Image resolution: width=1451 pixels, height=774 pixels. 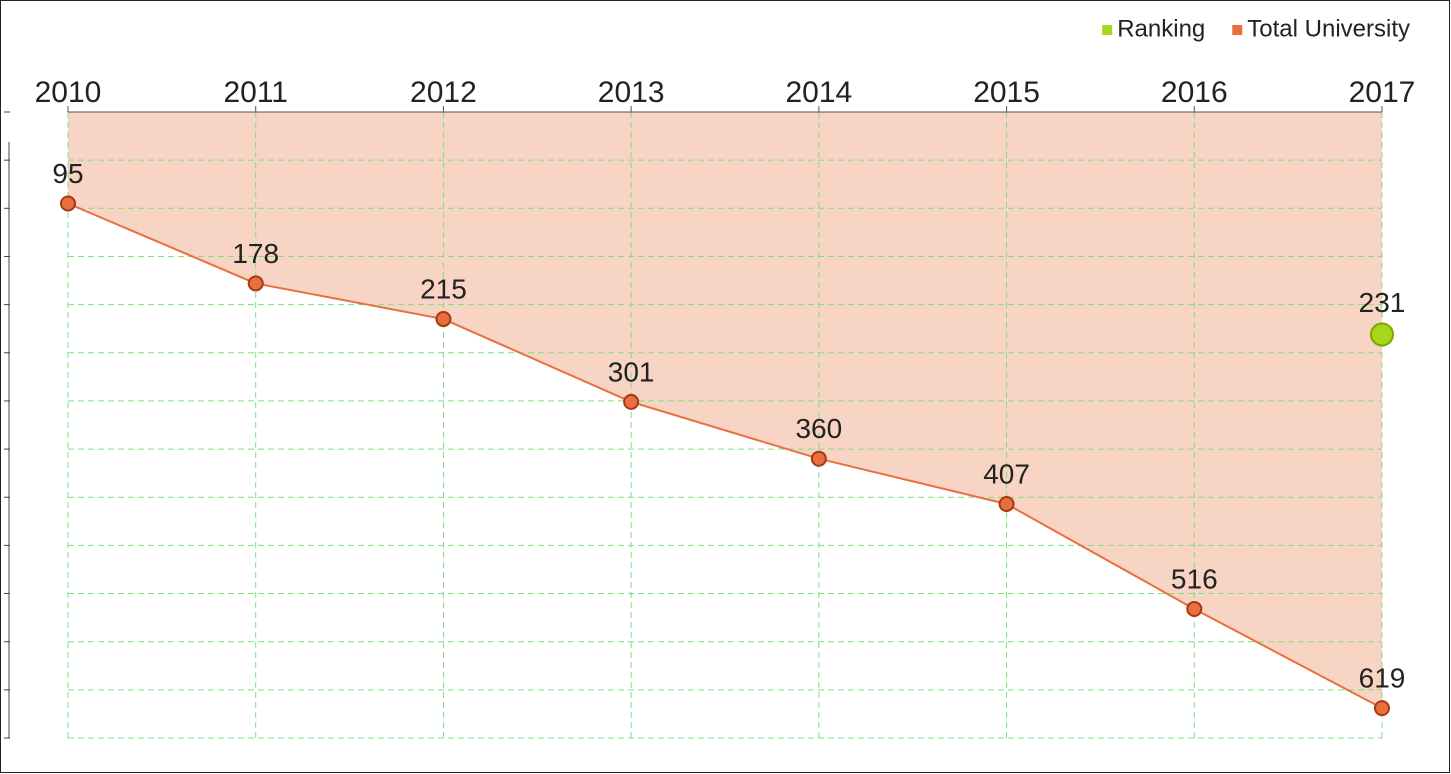 What do you see at coordinates (443, 288) in the screenshot?
I see `data-label: 215` at bounding box center [443, 288].